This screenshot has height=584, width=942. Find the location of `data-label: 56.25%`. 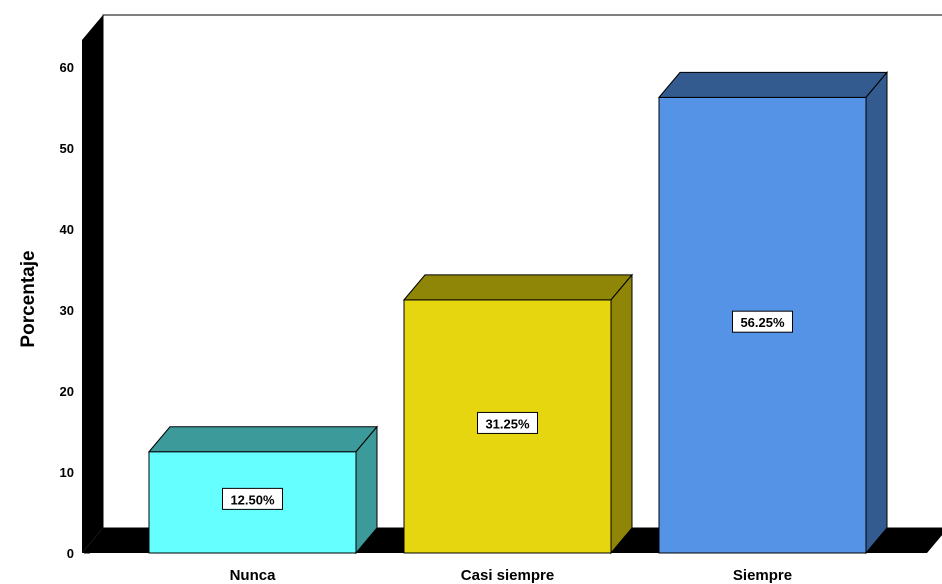

data-label: 56.25% is located at coordinates (762, 322).